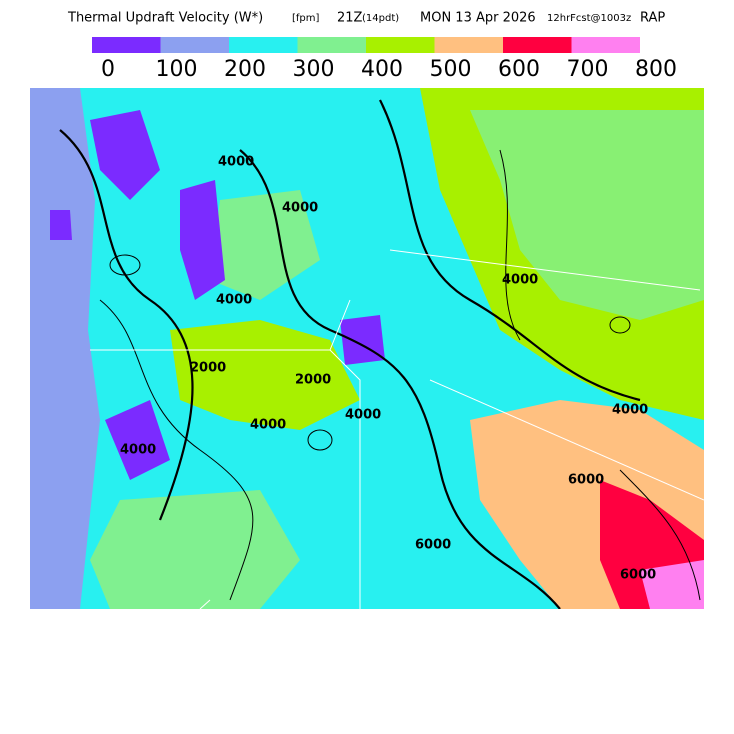 Image resolution: width=734 pixels, height=734 pixels. I want to click on local-time: (14pdt), so click(380, 18).